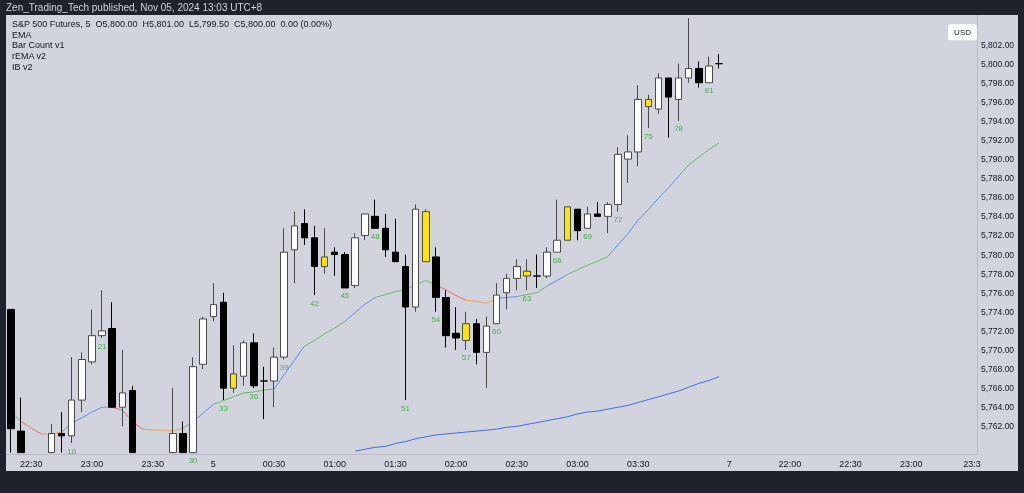 The height and width of the screenshot is (493, 1024). I want to click on text: 30, so click(193, 461).